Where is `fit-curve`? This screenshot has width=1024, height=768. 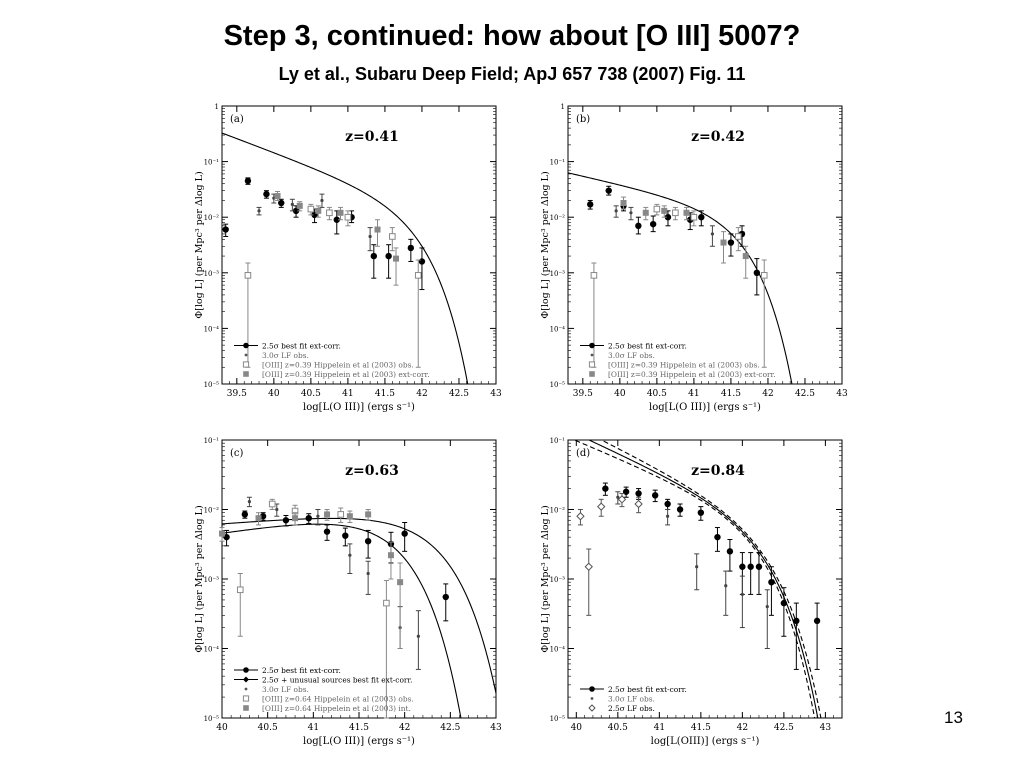
fit-curve is located at coordinates (359, 605).